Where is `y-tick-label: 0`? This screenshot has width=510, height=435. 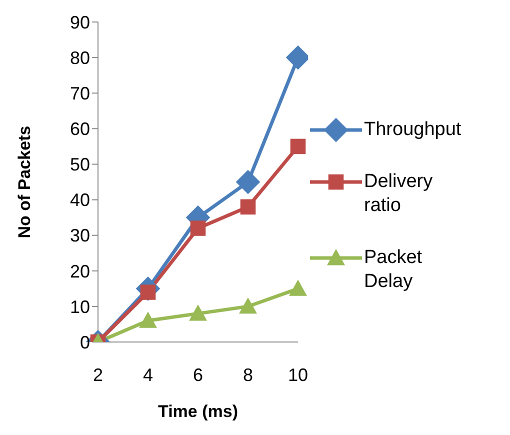
y-tick-label: 0 is located at coordinates (85, 342).